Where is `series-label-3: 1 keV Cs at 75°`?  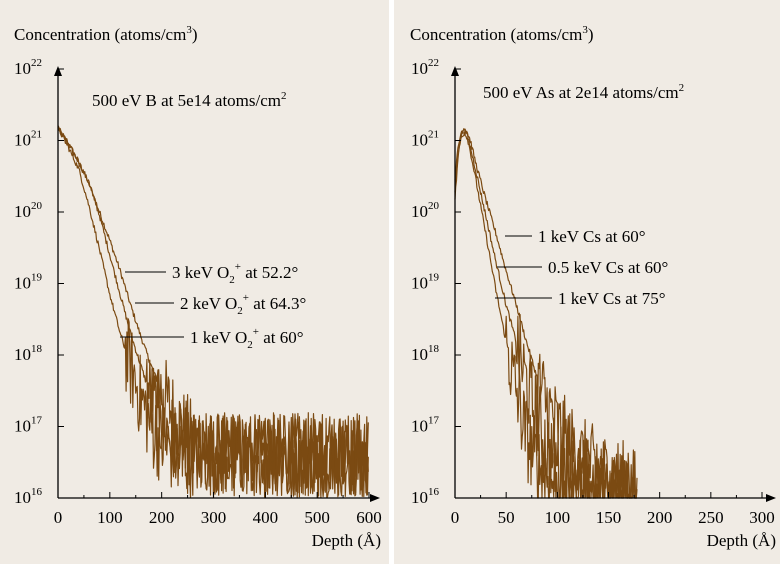 series-label-3: 1 keV Cs at 75° is located at coordinates (612, 298).